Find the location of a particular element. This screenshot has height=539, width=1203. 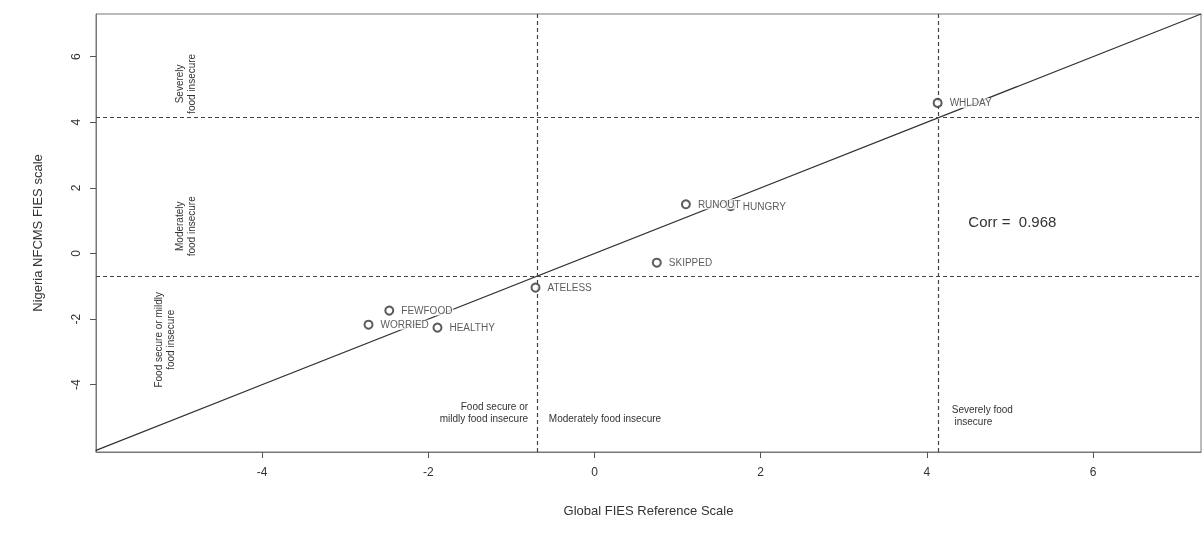

x-tick-label: 6 is located at coordinates (1093, 472).